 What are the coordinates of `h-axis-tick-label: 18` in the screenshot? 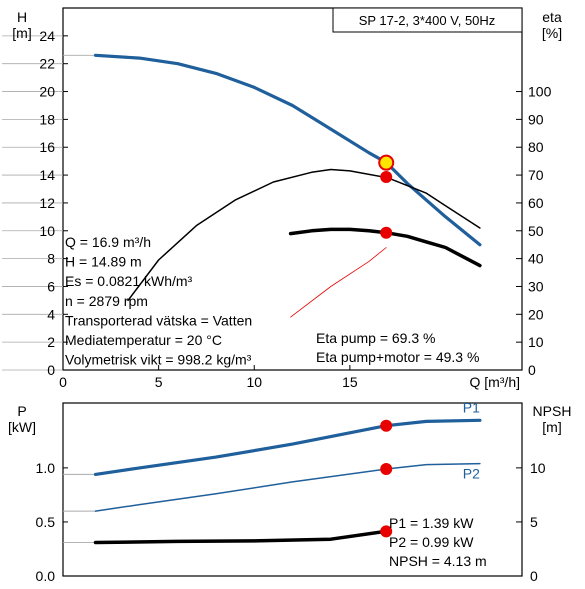 It's located at (47, 119).